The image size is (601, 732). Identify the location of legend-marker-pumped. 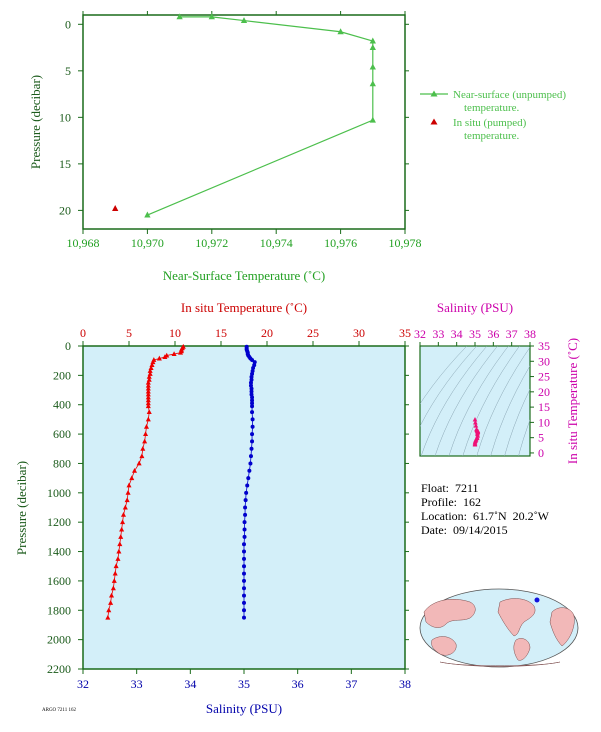
(434, 121).